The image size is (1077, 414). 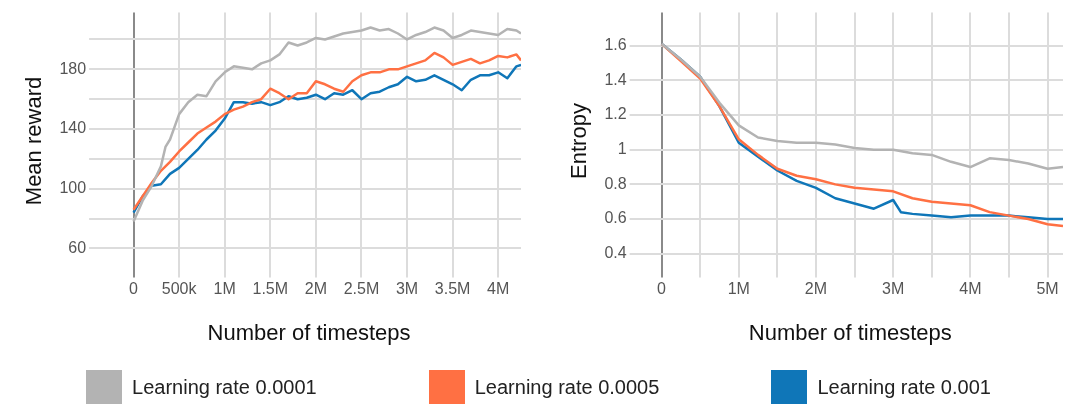 I want to click on y-axis-title: Entropy, so click(x=579, y=141).